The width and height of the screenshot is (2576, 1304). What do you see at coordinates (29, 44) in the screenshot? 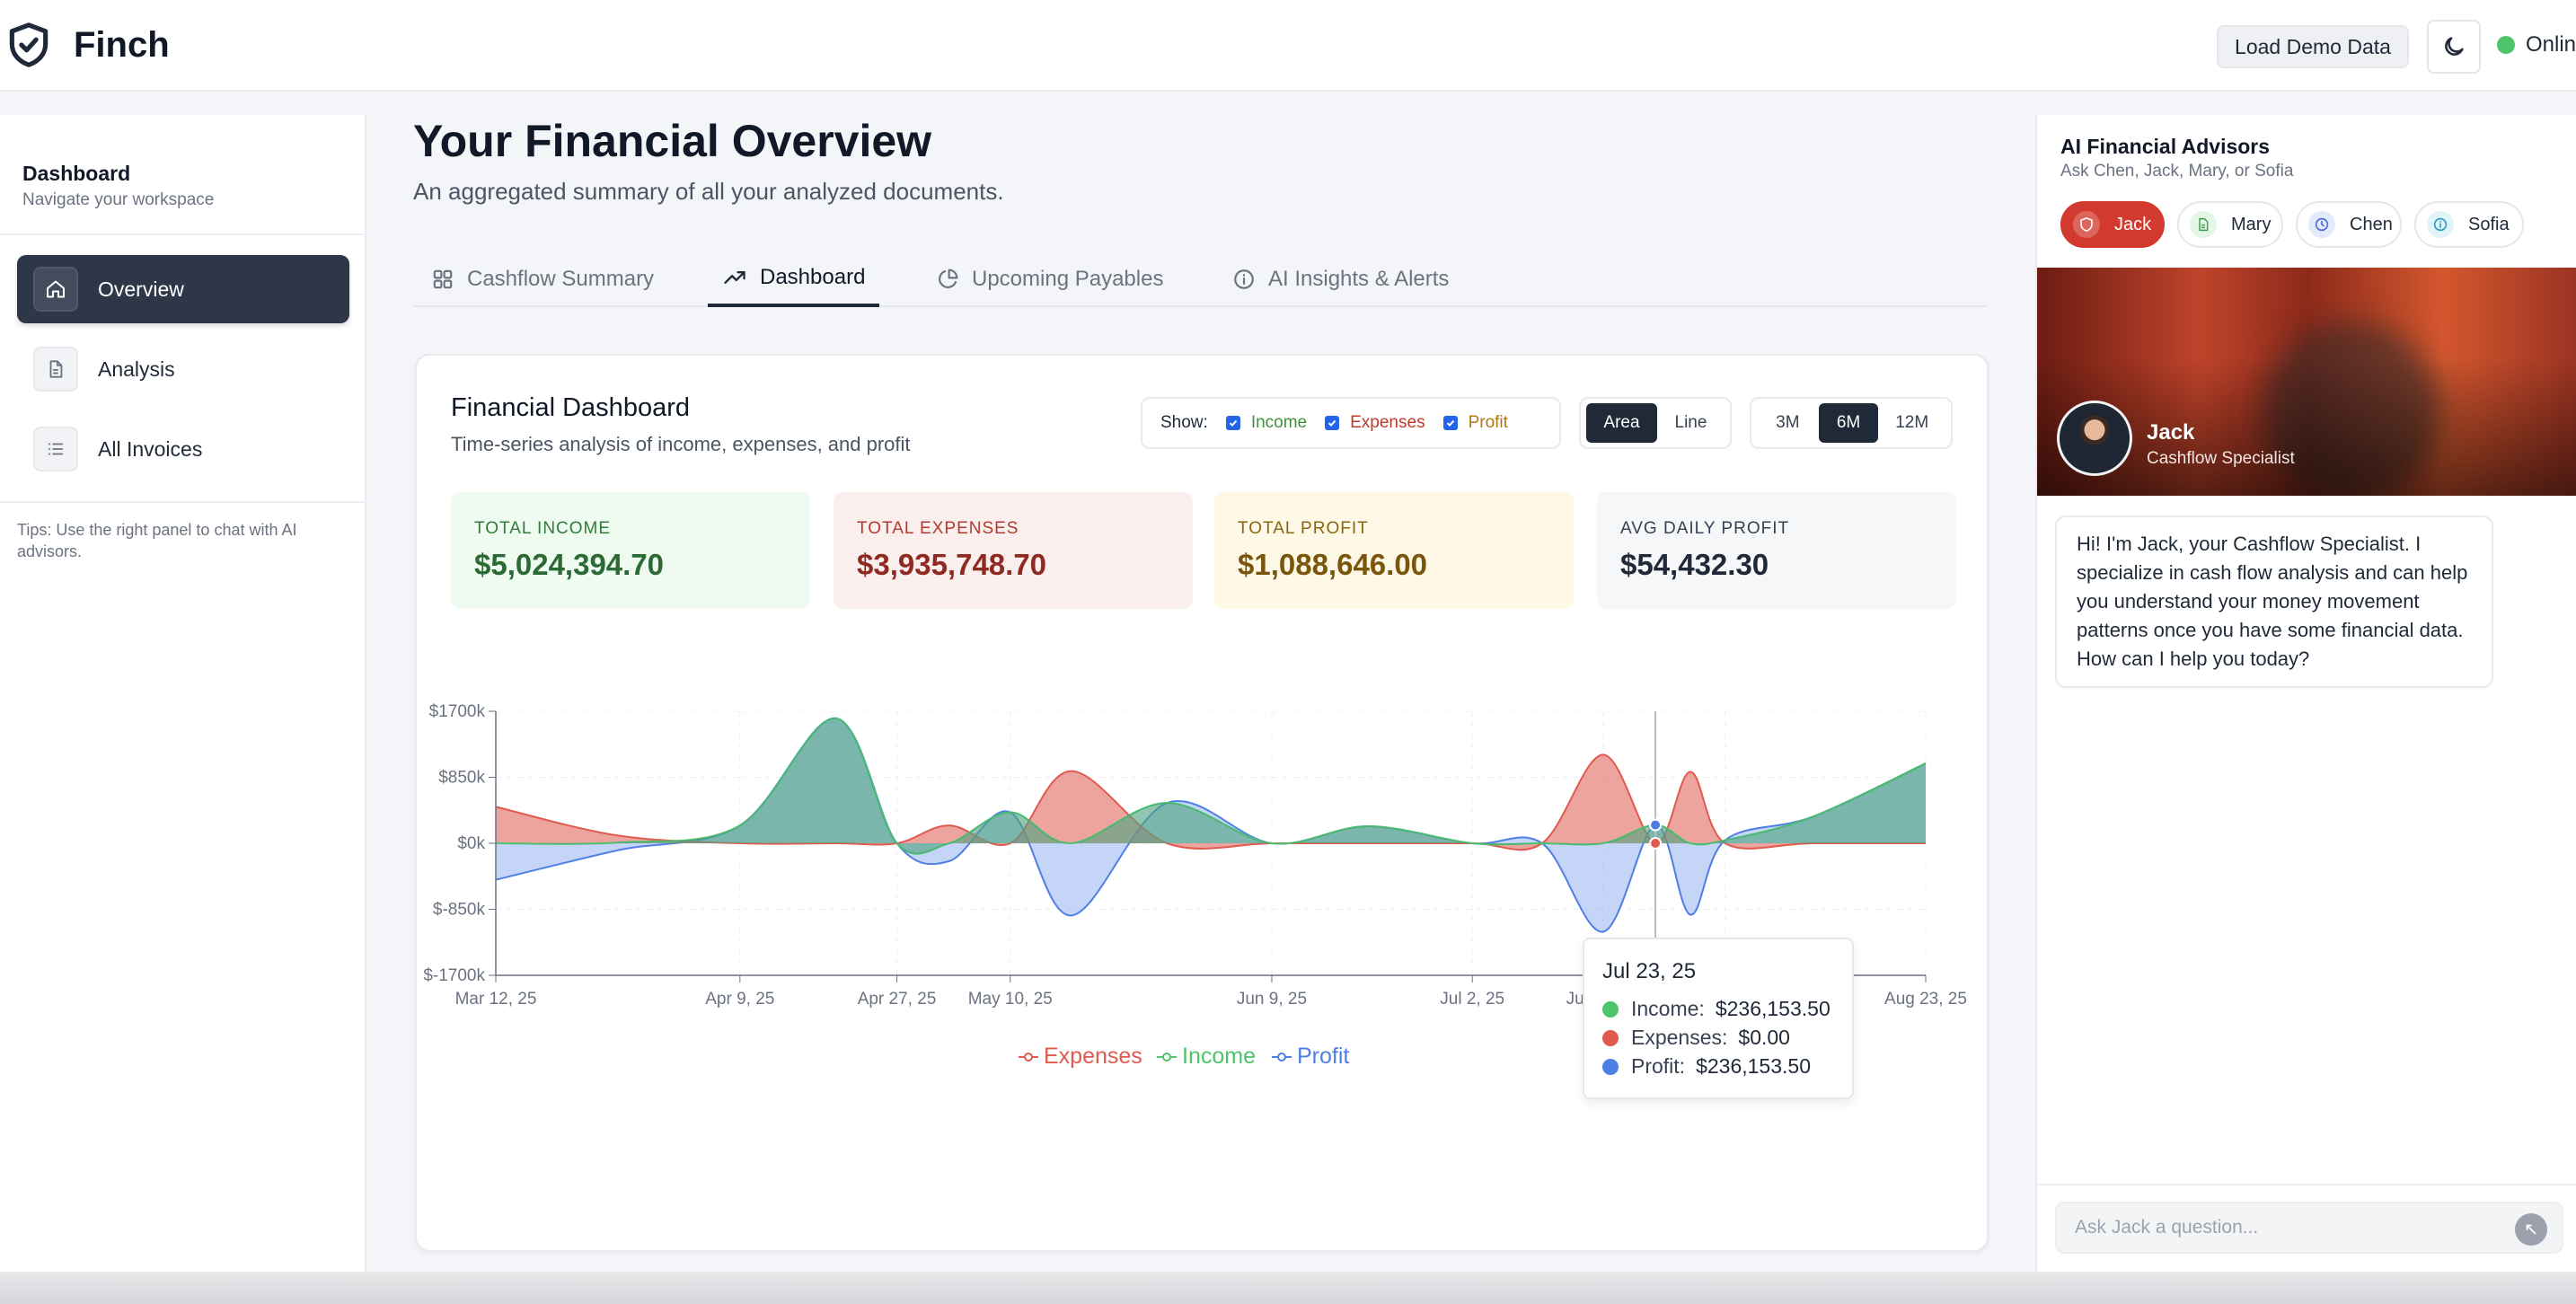
I see `shield-check-icon` at bounding box center [29, 44].